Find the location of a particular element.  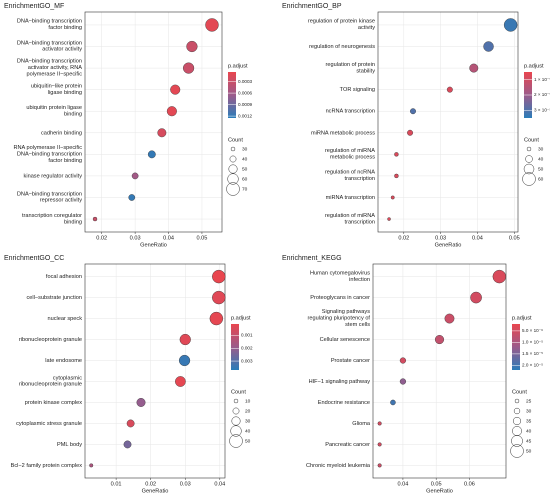

y-tick-label: PML body is located at coordinates (69, 445).